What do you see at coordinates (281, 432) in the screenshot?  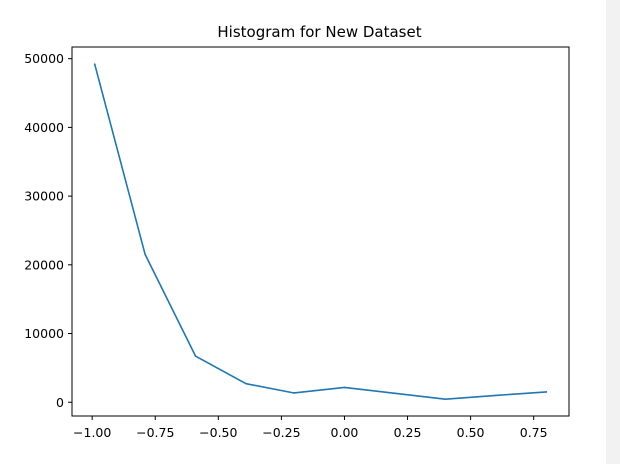 I see `x-tick-label: −0.25` at bounding box center [281, 432].